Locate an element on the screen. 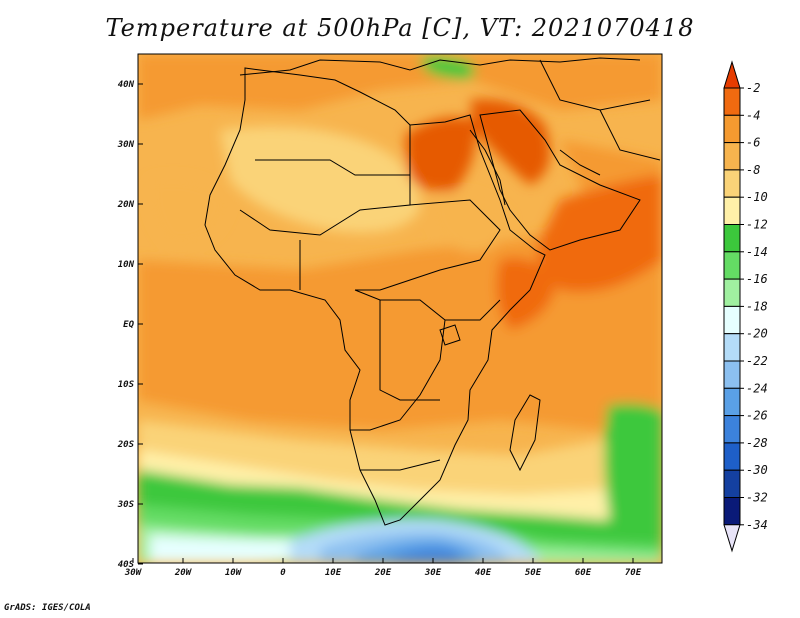 This screenshot has height=618, width=800. colorbar-label: -26 is located at coordinates (757, 416).